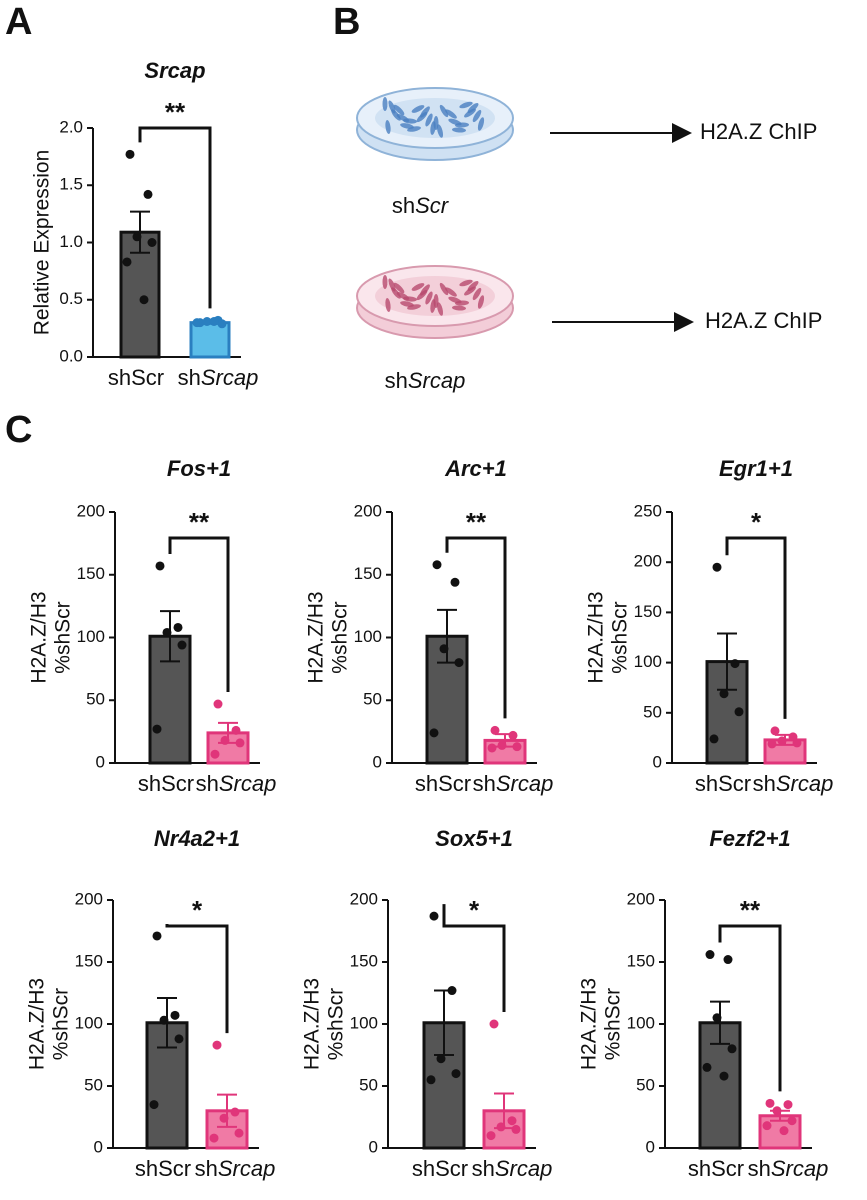  Describe the element at coordinates (197, 910) in the screenshot. I see `significance-label: *` at that location.